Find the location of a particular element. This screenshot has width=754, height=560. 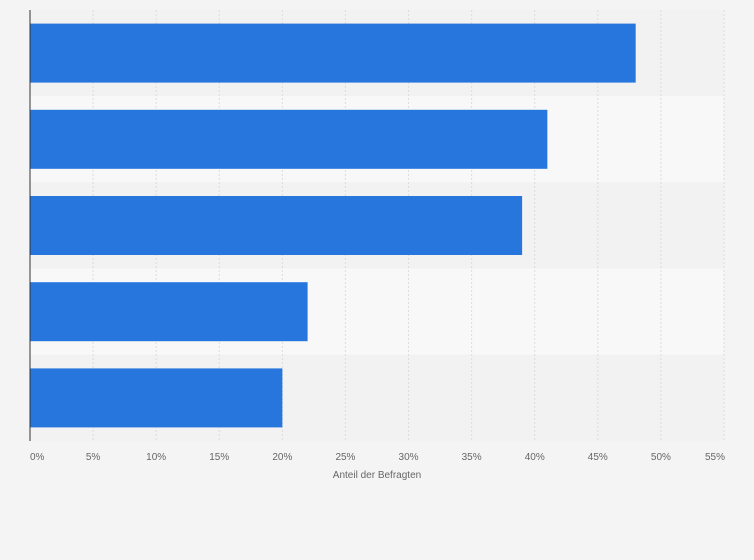

x-tick-labels: 0% 5% 10% 15% 20% 25% 30% 35% 40% 45% 50% 55% is located at coordinates (377, 457).